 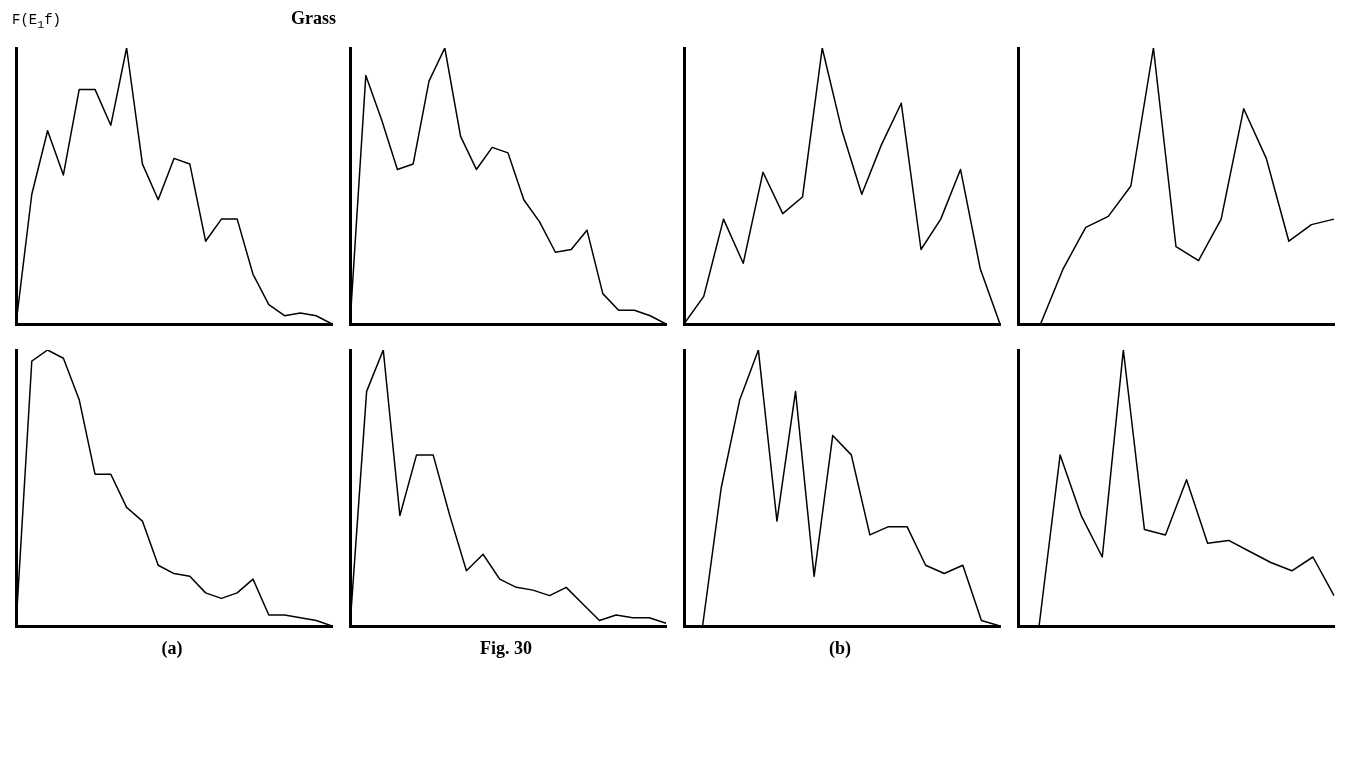 What do you see at coordinates (506, 648) in the screenshot?
I see `caption: Fig. 30` at bounding box center [506, 648].